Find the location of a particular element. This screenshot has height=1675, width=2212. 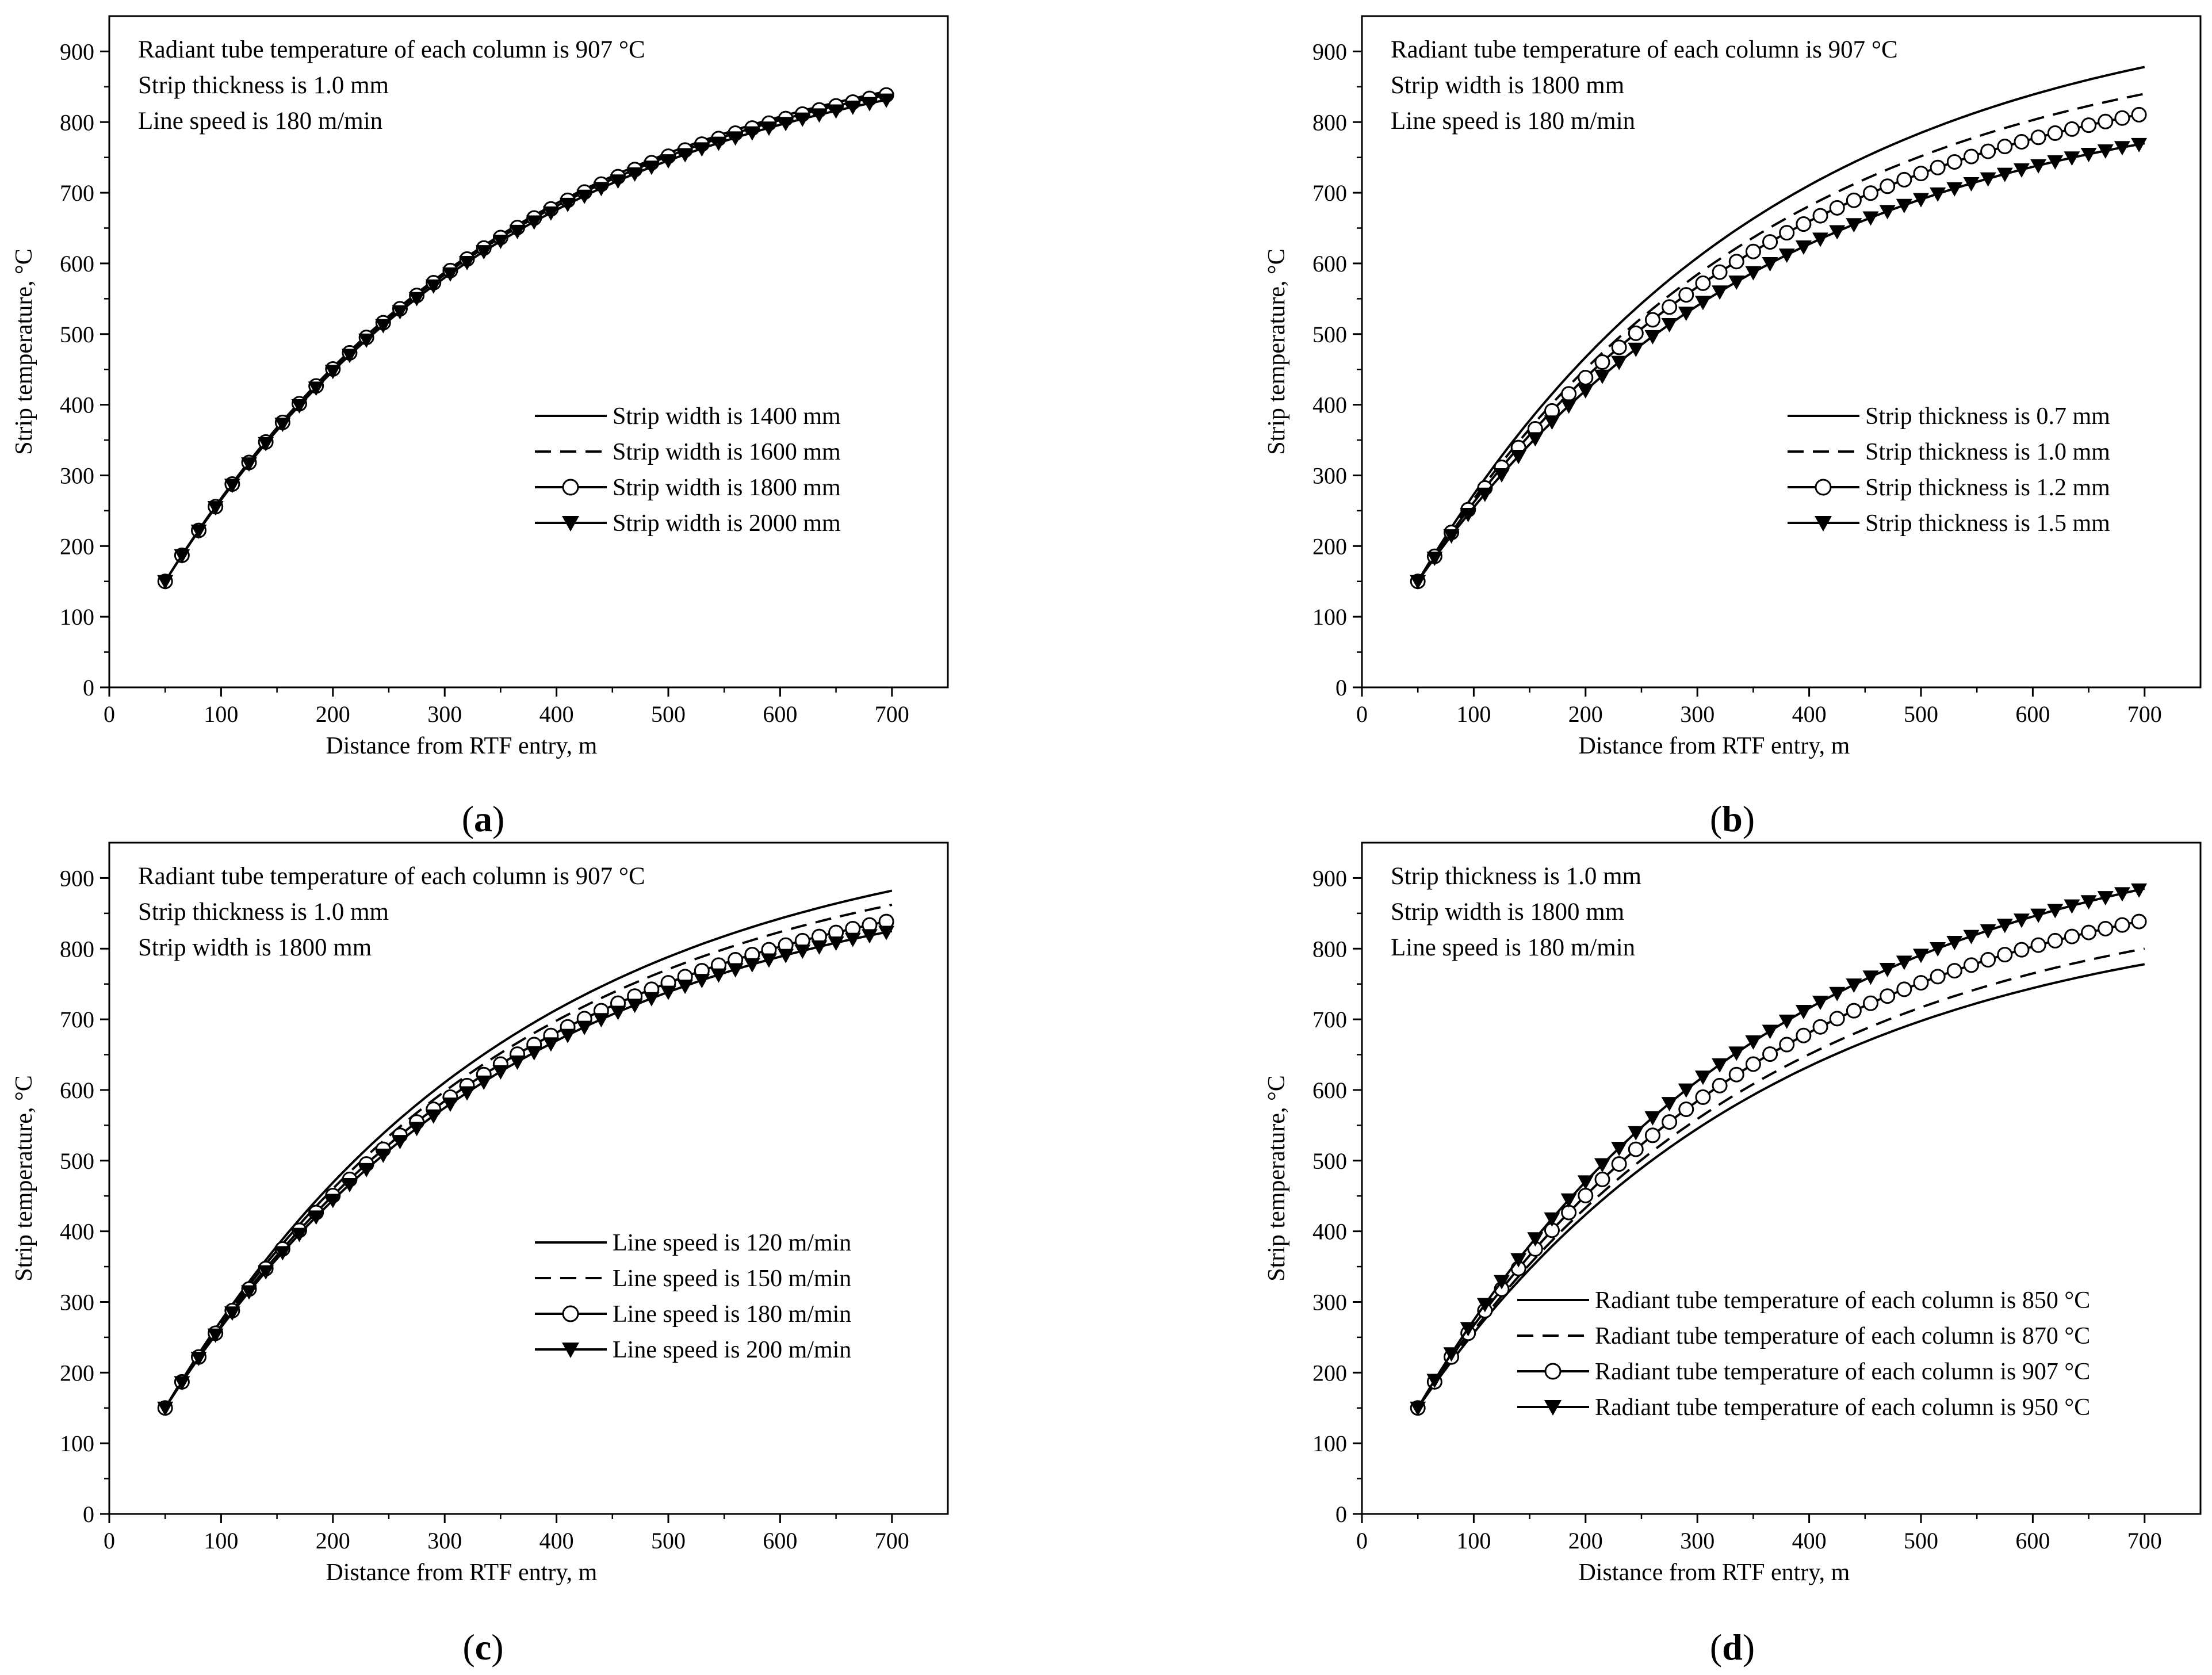

annotation-text: Strip width is 1800 mm is located at coordinates (1507, 85).